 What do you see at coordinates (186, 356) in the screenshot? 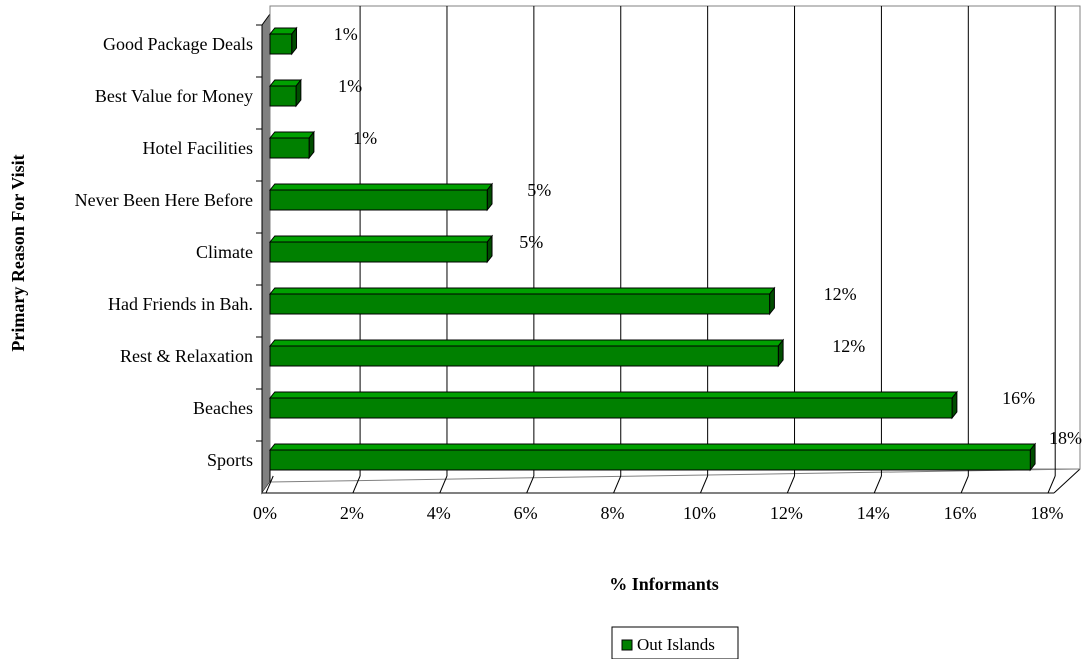
I see `category-label: Rest & Relaxation` at bounding box center [186, 356].